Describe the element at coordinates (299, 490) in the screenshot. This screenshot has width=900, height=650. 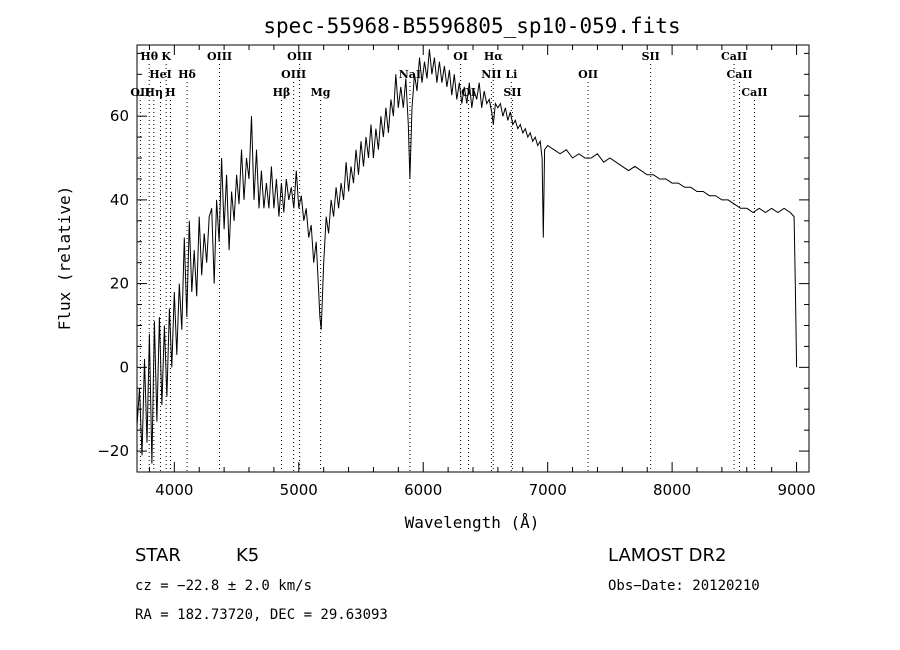
I see `x-tick-label: 5000` at that location.